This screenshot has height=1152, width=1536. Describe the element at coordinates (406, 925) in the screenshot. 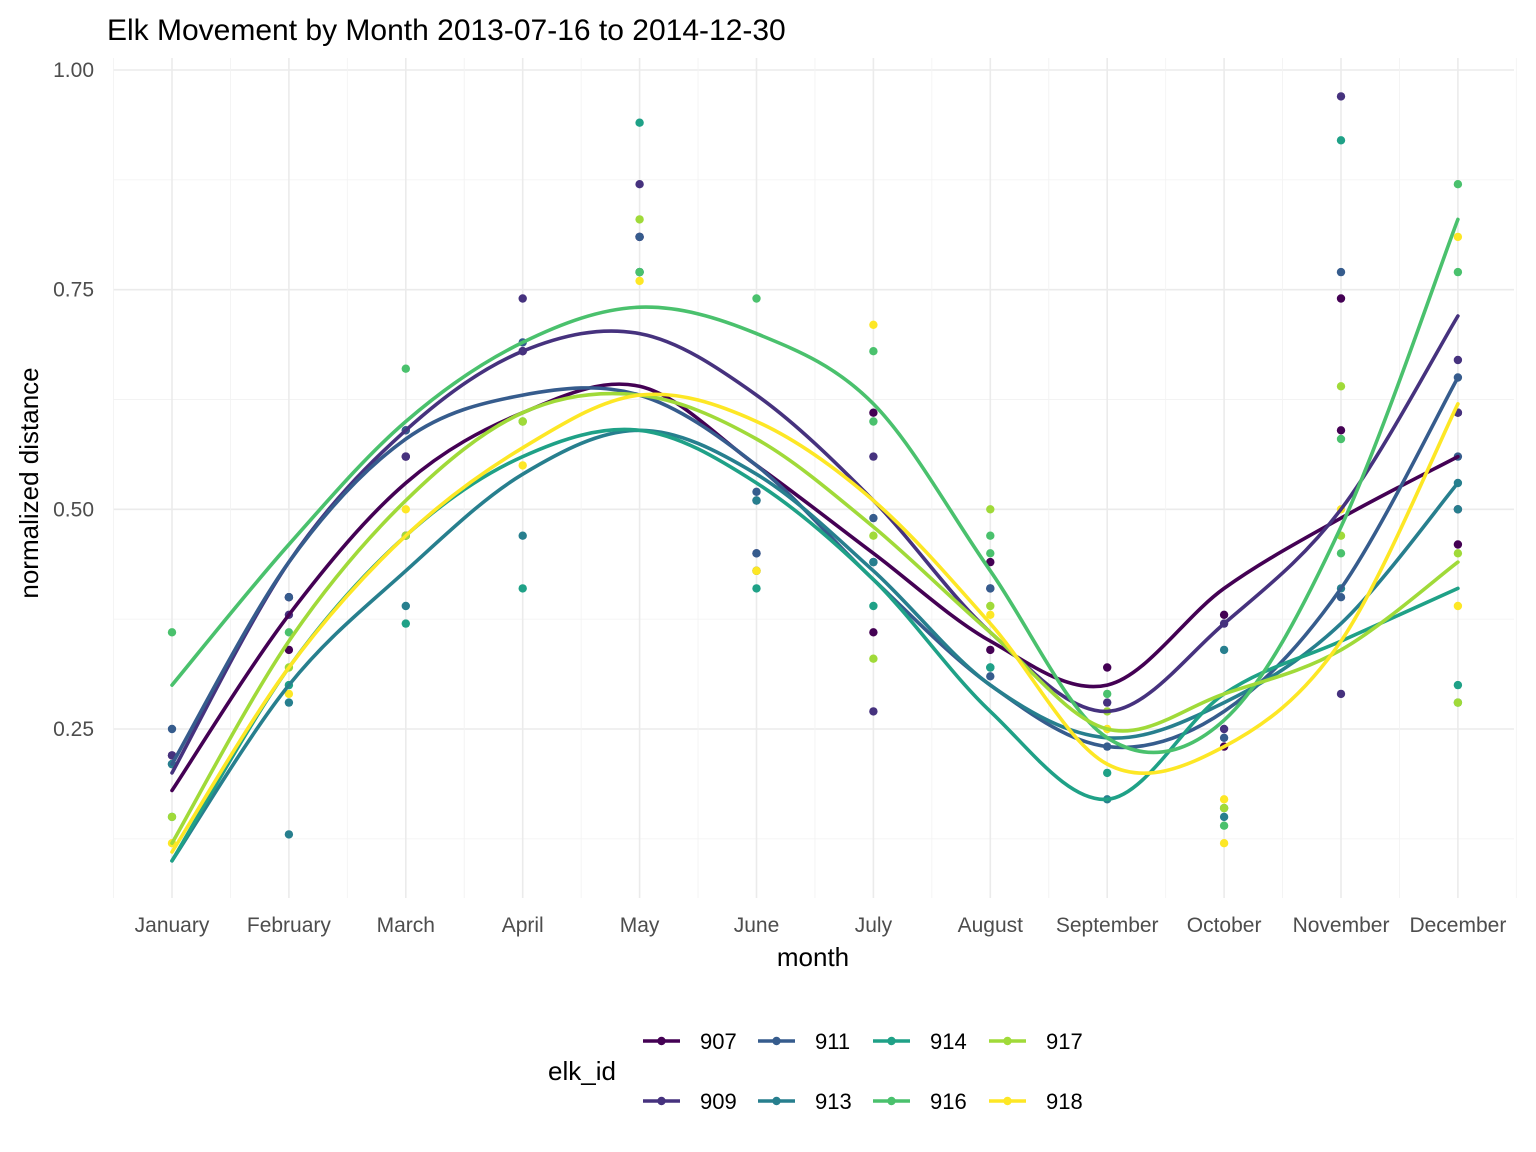

I see `x-tick-label: March` at that location.